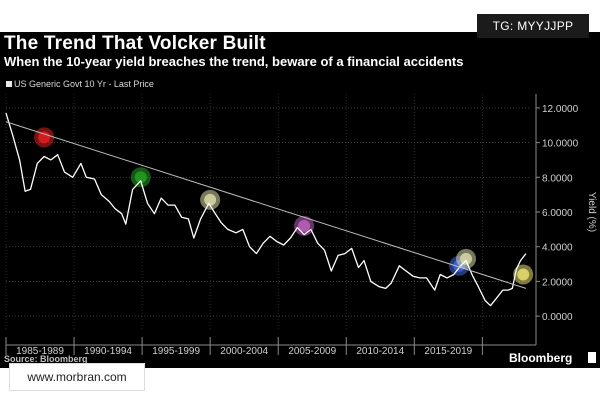  I want to click on bloomberg-logo: Bloomberg, so click(540, 358).